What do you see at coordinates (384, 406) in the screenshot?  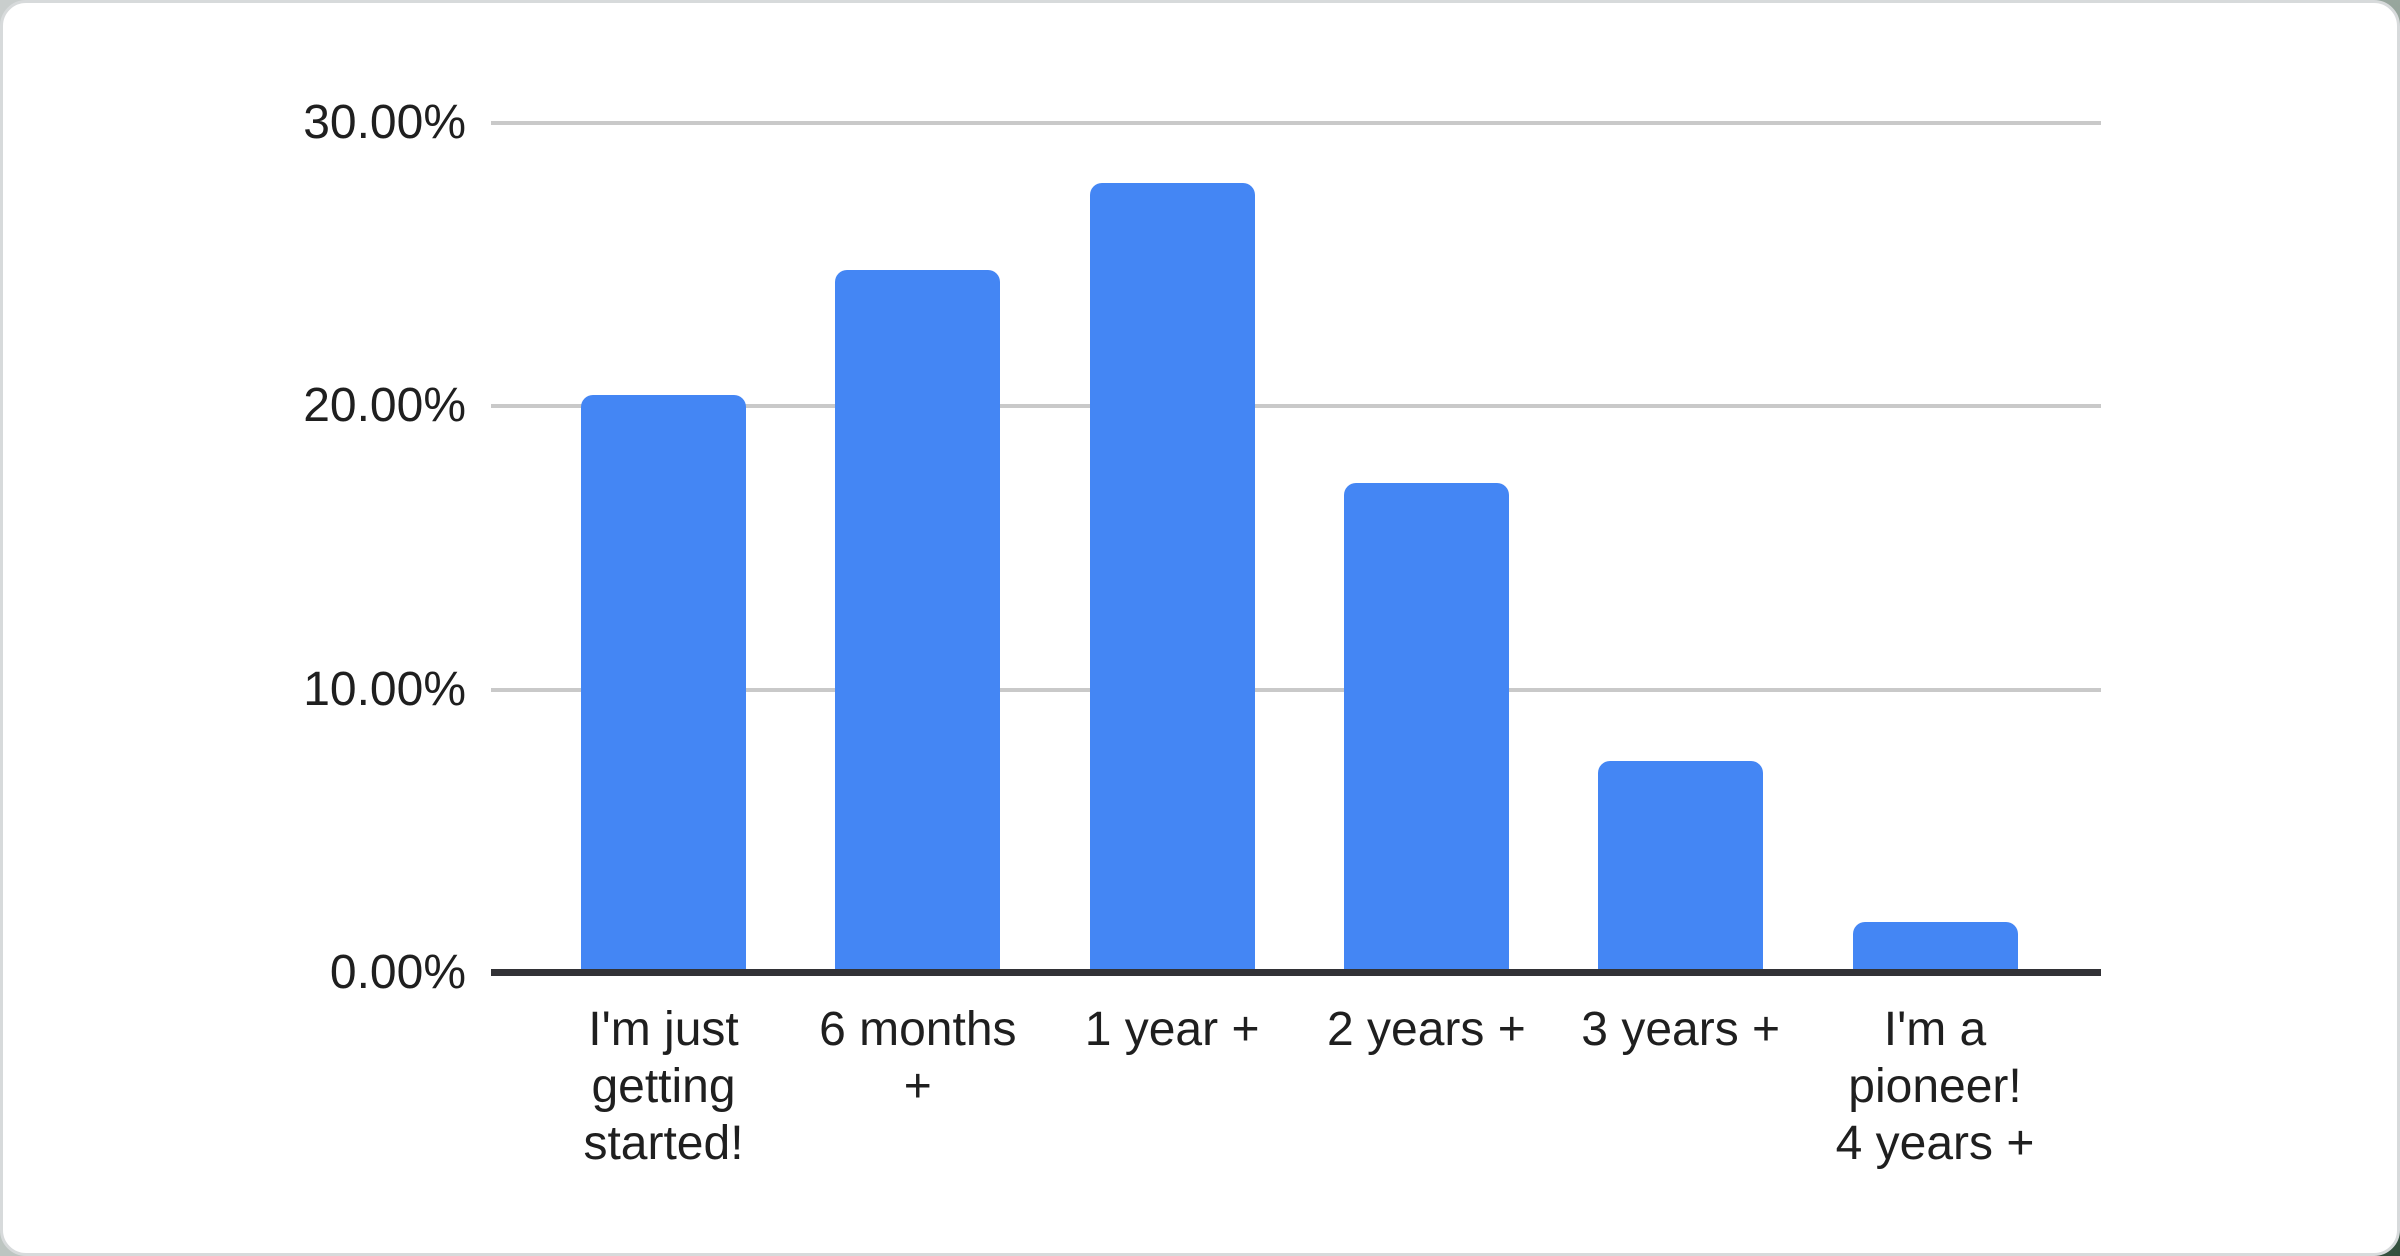 I see `y-tick-label: 20.00%` at bounding box center [384, 406].